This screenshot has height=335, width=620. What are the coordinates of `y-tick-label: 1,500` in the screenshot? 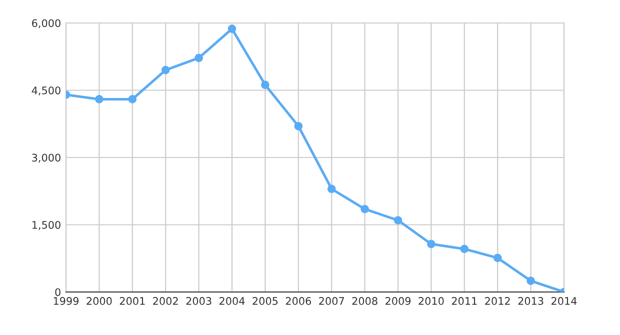 It's located at (46, 225).